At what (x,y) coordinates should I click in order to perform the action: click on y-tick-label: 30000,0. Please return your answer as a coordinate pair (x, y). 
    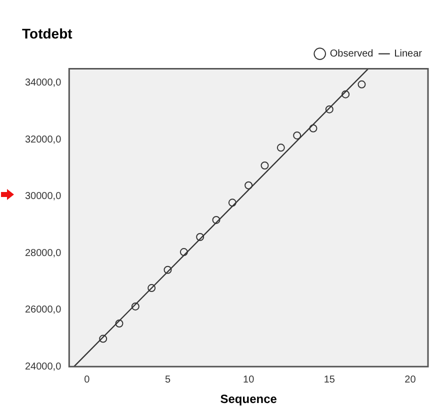
    Looking at the image, I should click on (43, 196).